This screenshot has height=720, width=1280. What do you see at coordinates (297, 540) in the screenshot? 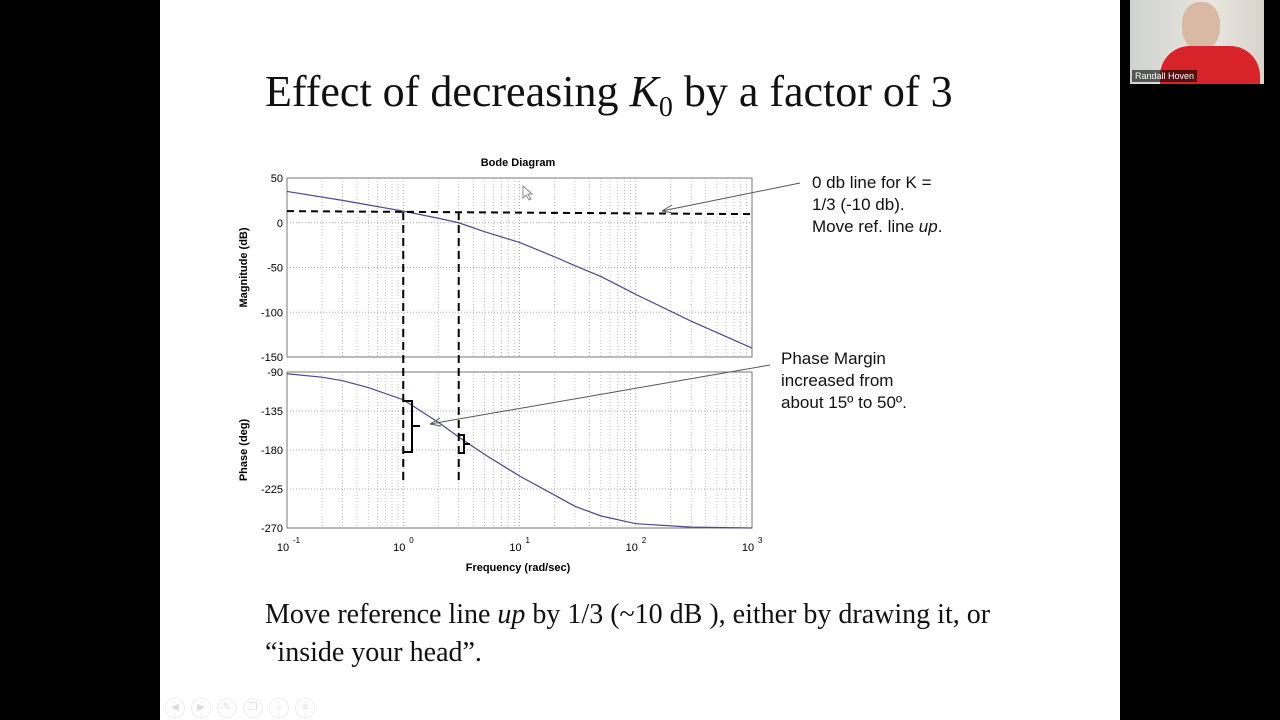
I see `x-tick-exponent: -1` at bounding box center [297, 540].